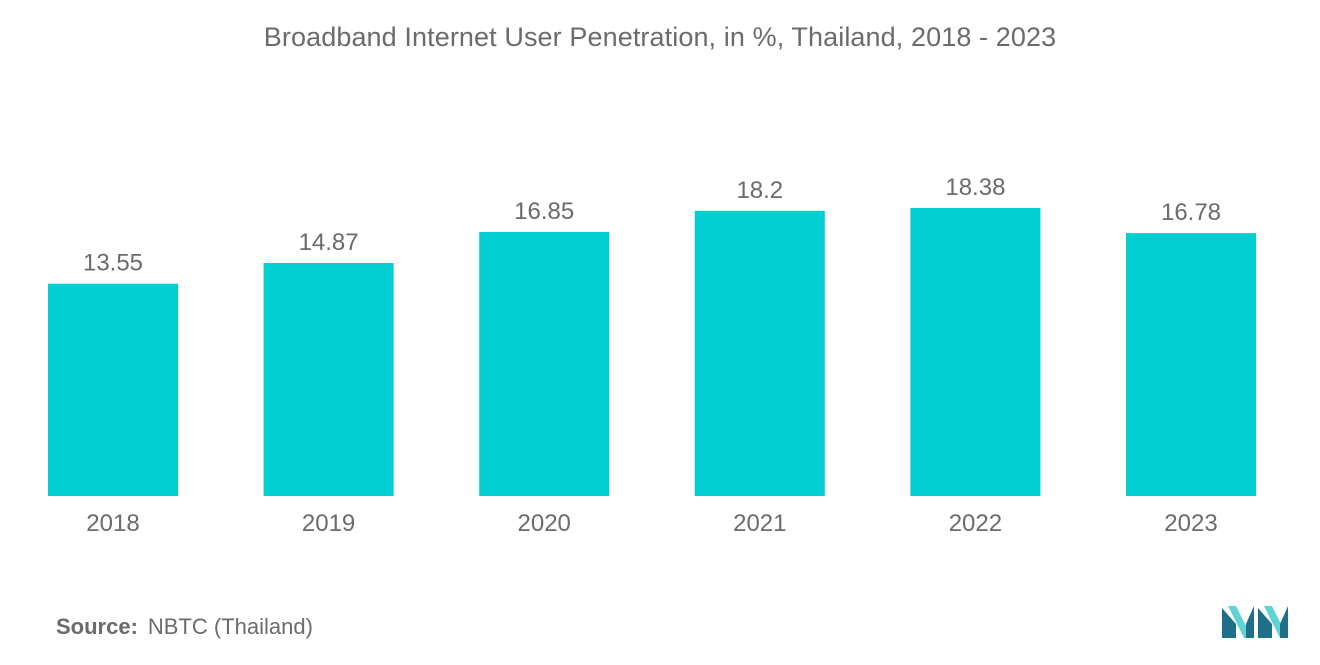 This screenshot has height=665, width=1320. Describe the element at coordinates (975, 523) in the screenshot. I see `x-tick-label-2022: 2022` at that location.